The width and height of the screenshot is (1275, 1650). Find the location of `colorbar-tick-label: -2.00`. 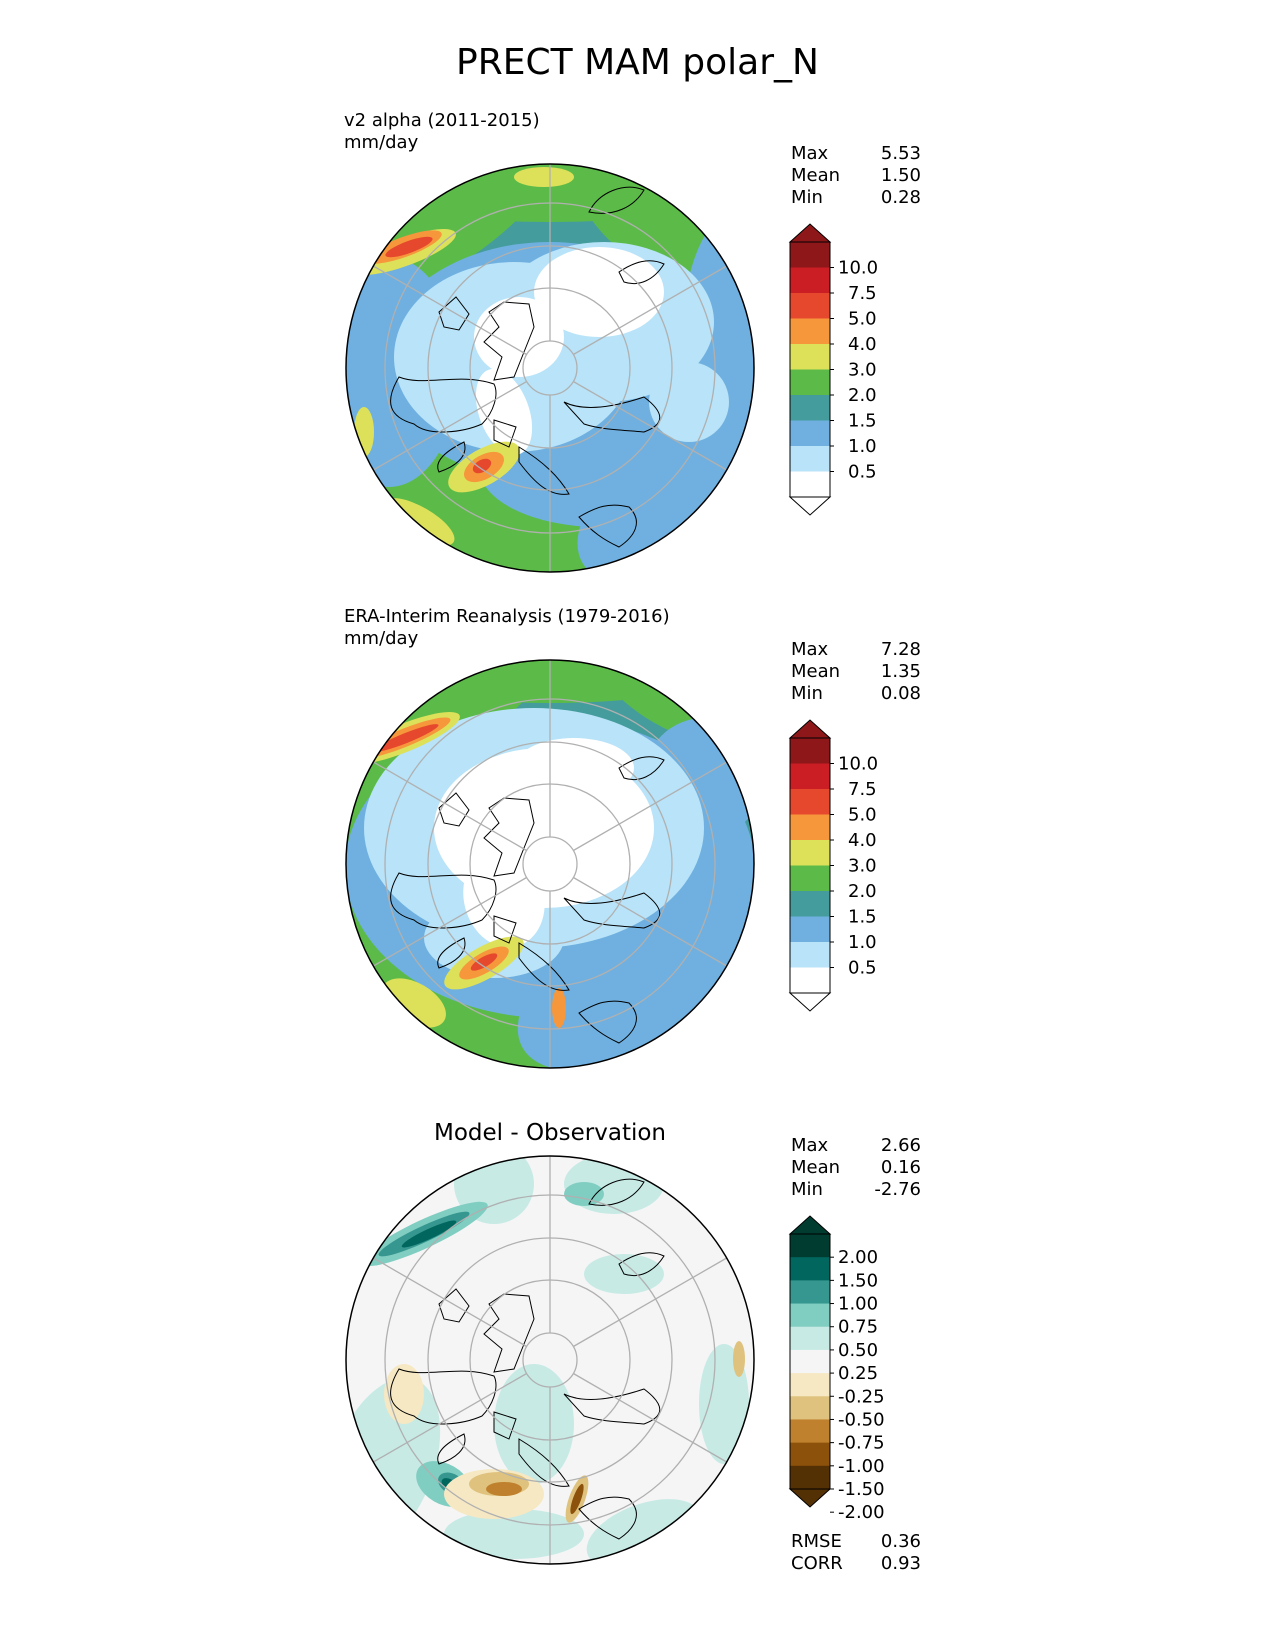

colorbar-tick-label: -2.00 is located at coordinates (861, 1512).